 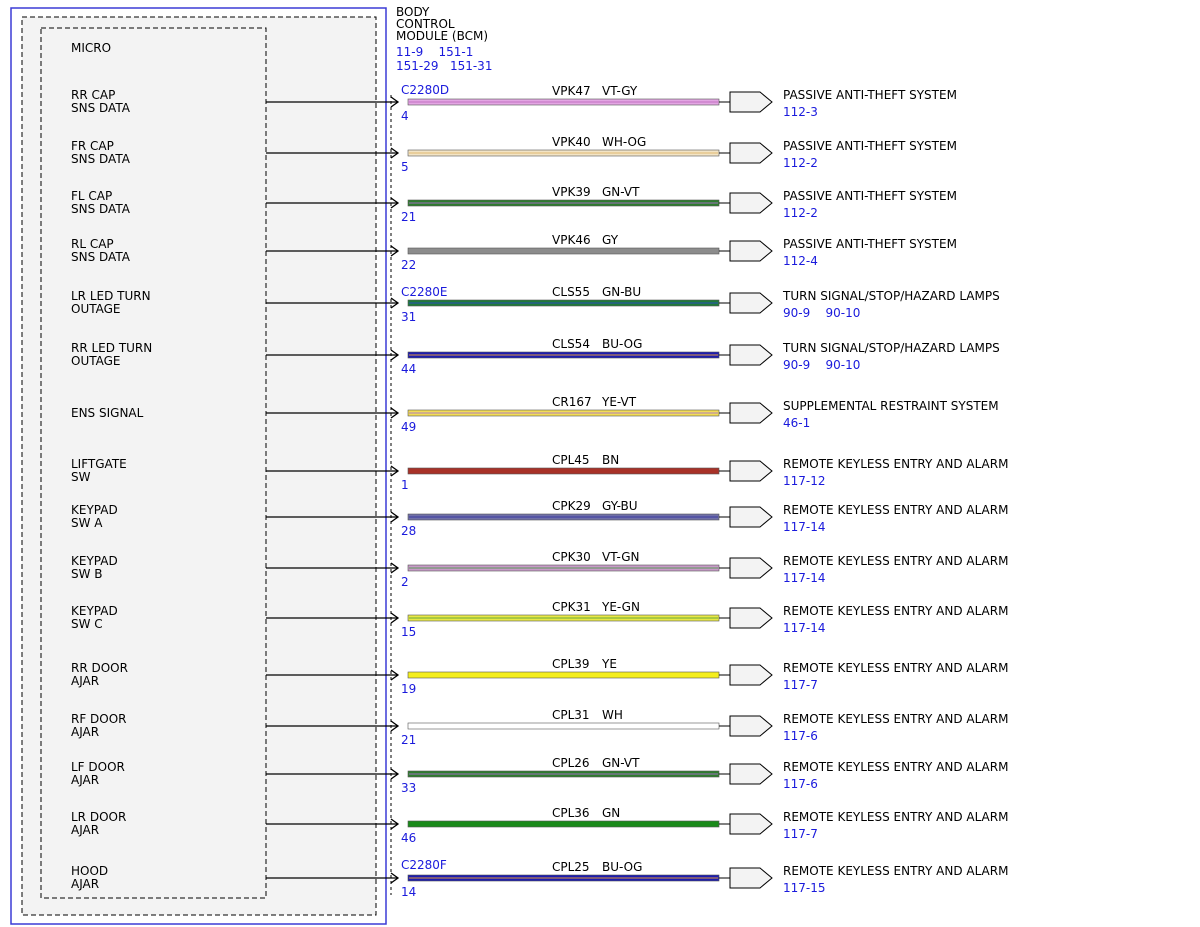 What do you see at coordinates (571, 292) in the screenshot?
I see `circuit-id: CLS55` at bounding box center [571, 292].